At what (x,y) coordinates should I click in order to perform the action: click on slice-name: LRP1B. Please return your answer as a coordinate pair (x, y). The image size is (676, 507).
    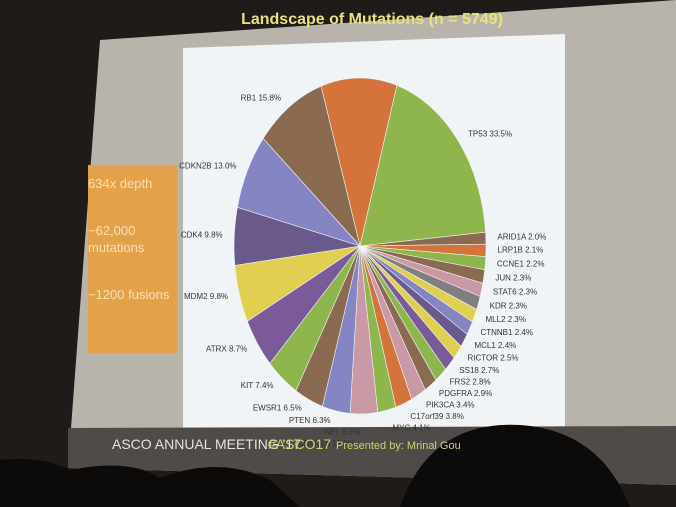
    Looking at the image, I should click on (510, 250).